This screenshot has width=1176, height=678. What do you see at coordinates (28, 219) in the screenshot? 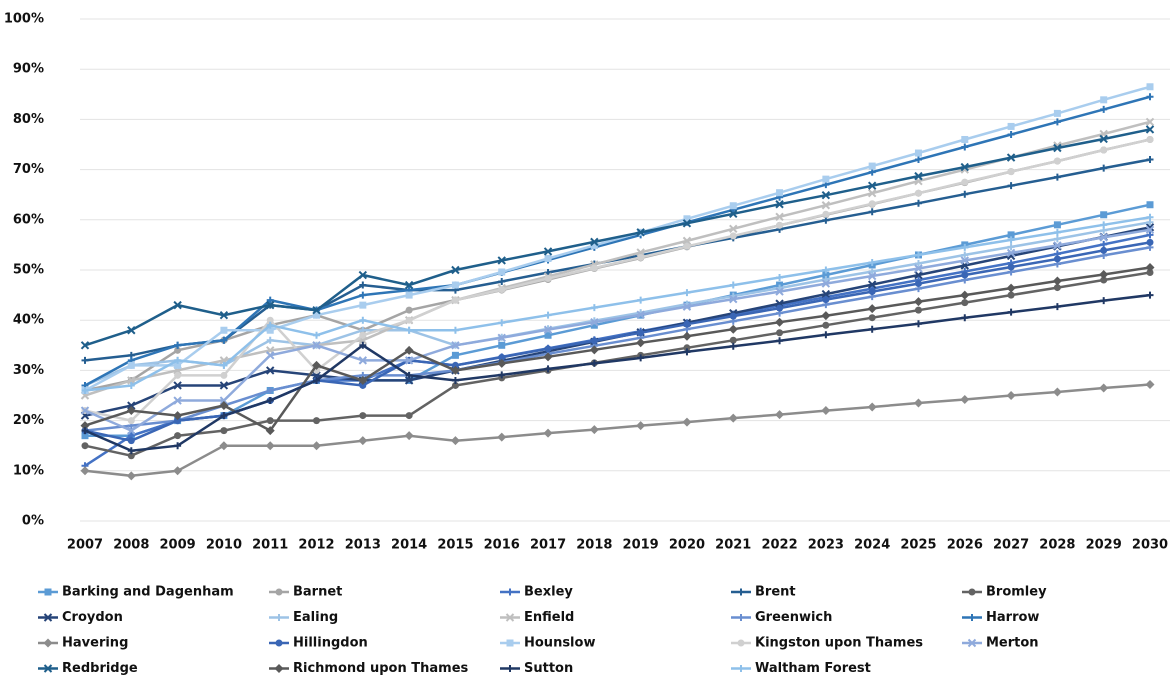
I see `y-tick-label: 60%` at bounding box center [28, 219].